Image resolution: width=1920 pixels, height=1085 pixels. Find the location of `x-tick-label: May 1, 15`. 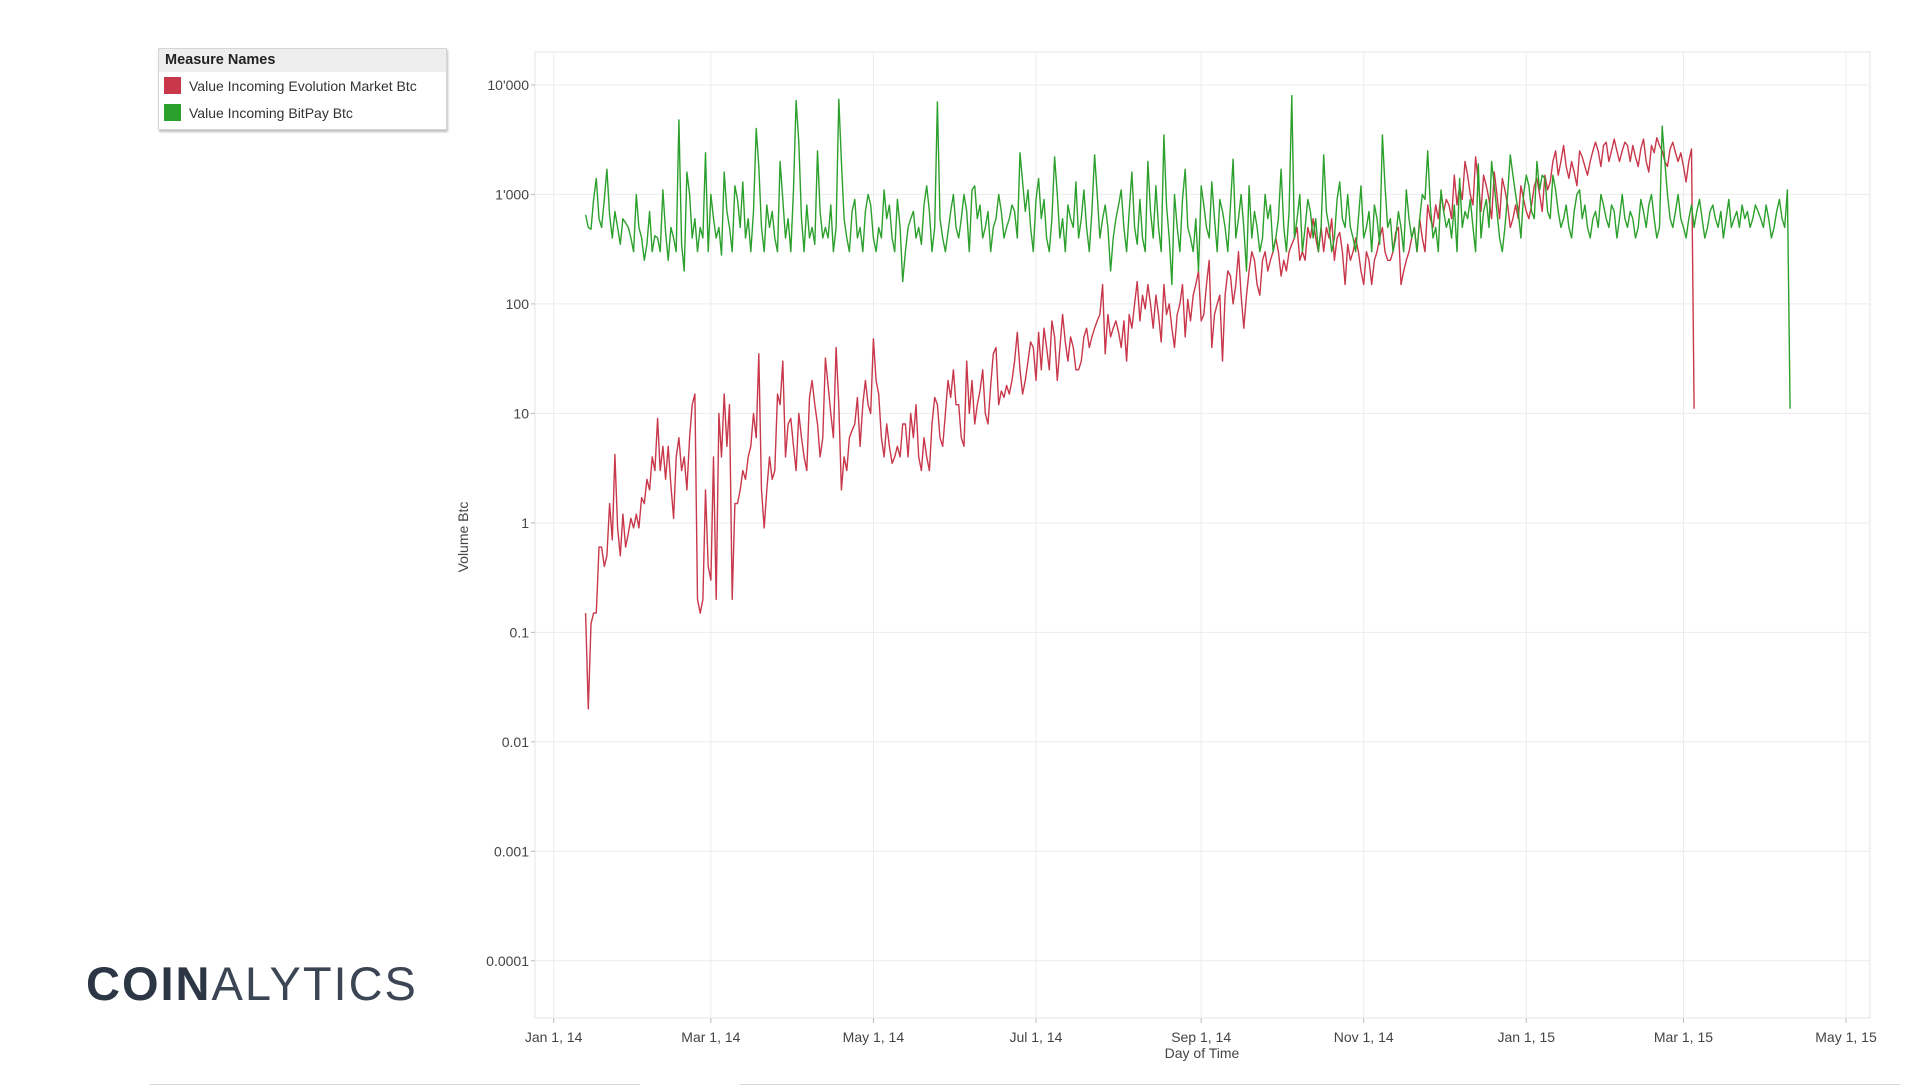

x-tick-label: May 1, 15 is located at coordinates (1846, 1037).